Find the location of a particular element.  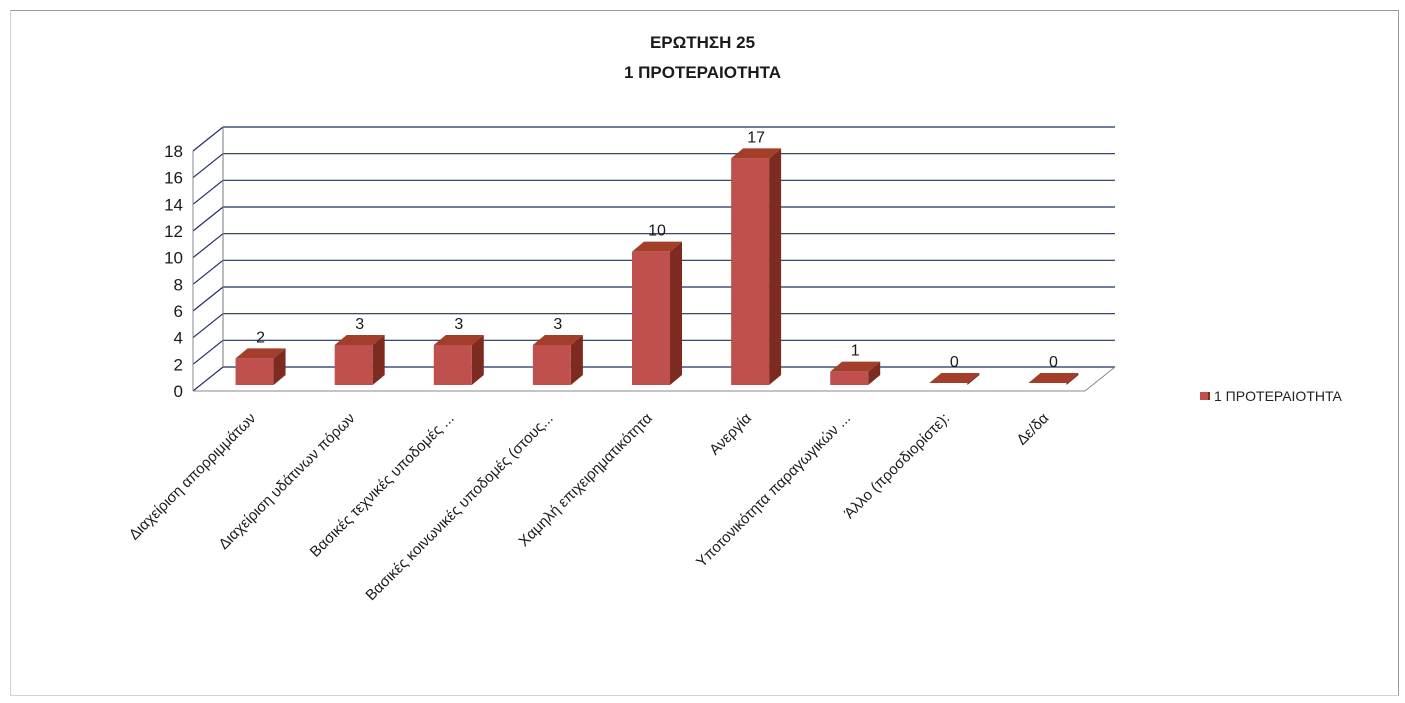

y-tick-label: 0 is located at coordinates (178, 391).